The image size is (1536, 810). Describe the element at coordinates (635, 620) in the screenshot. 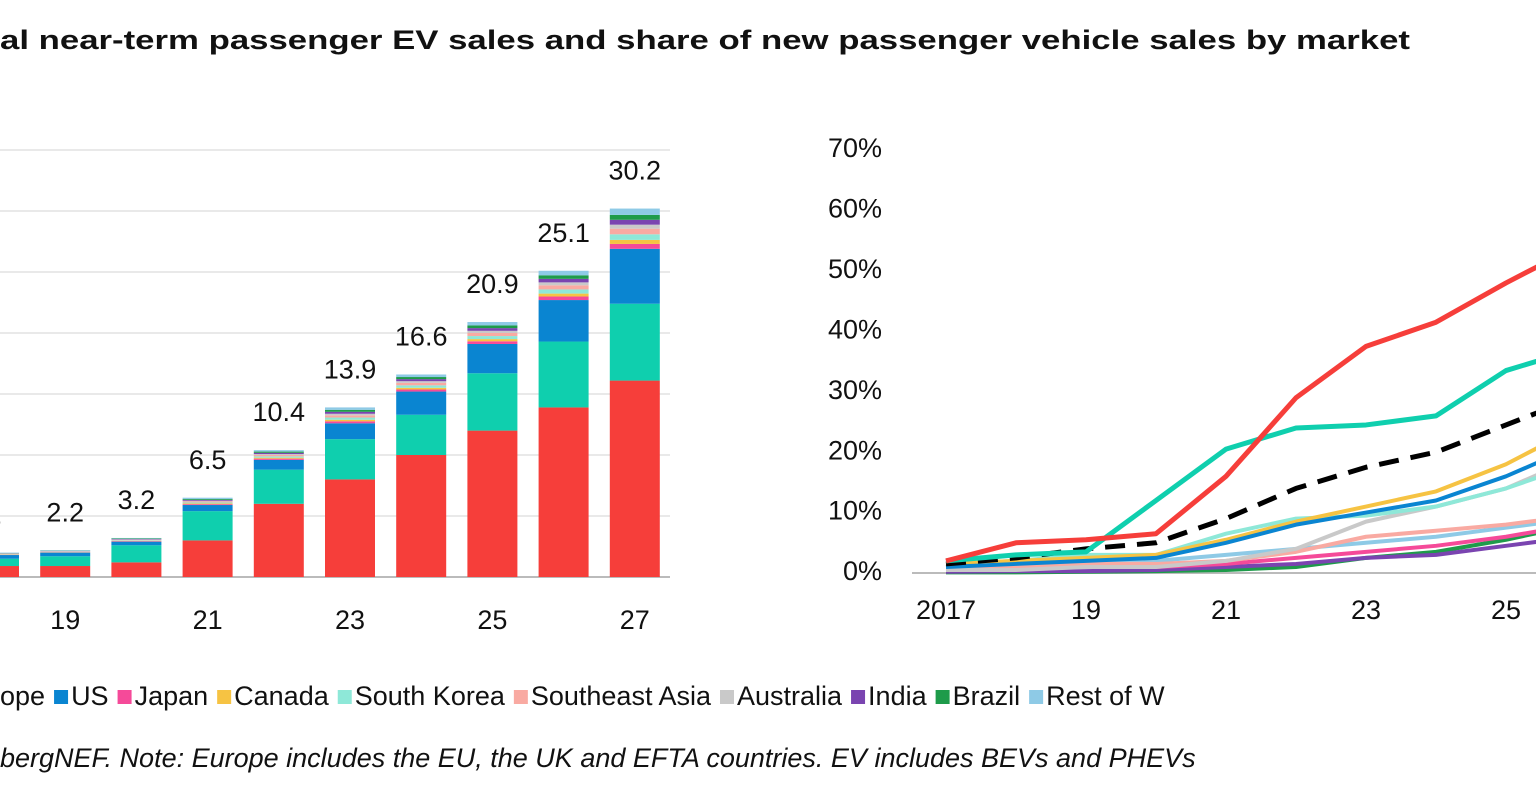

I see `x-tick-label: 27` at that location.